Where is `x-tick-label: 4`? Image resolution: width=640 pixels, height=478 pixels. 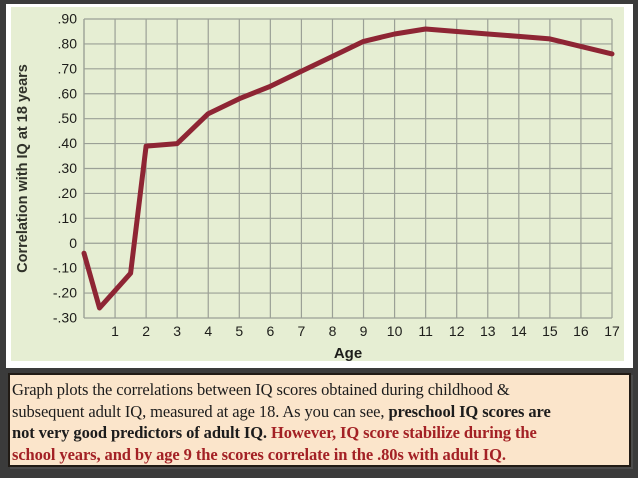 x-tick-label: 4 is located at coordinates (208, 331).